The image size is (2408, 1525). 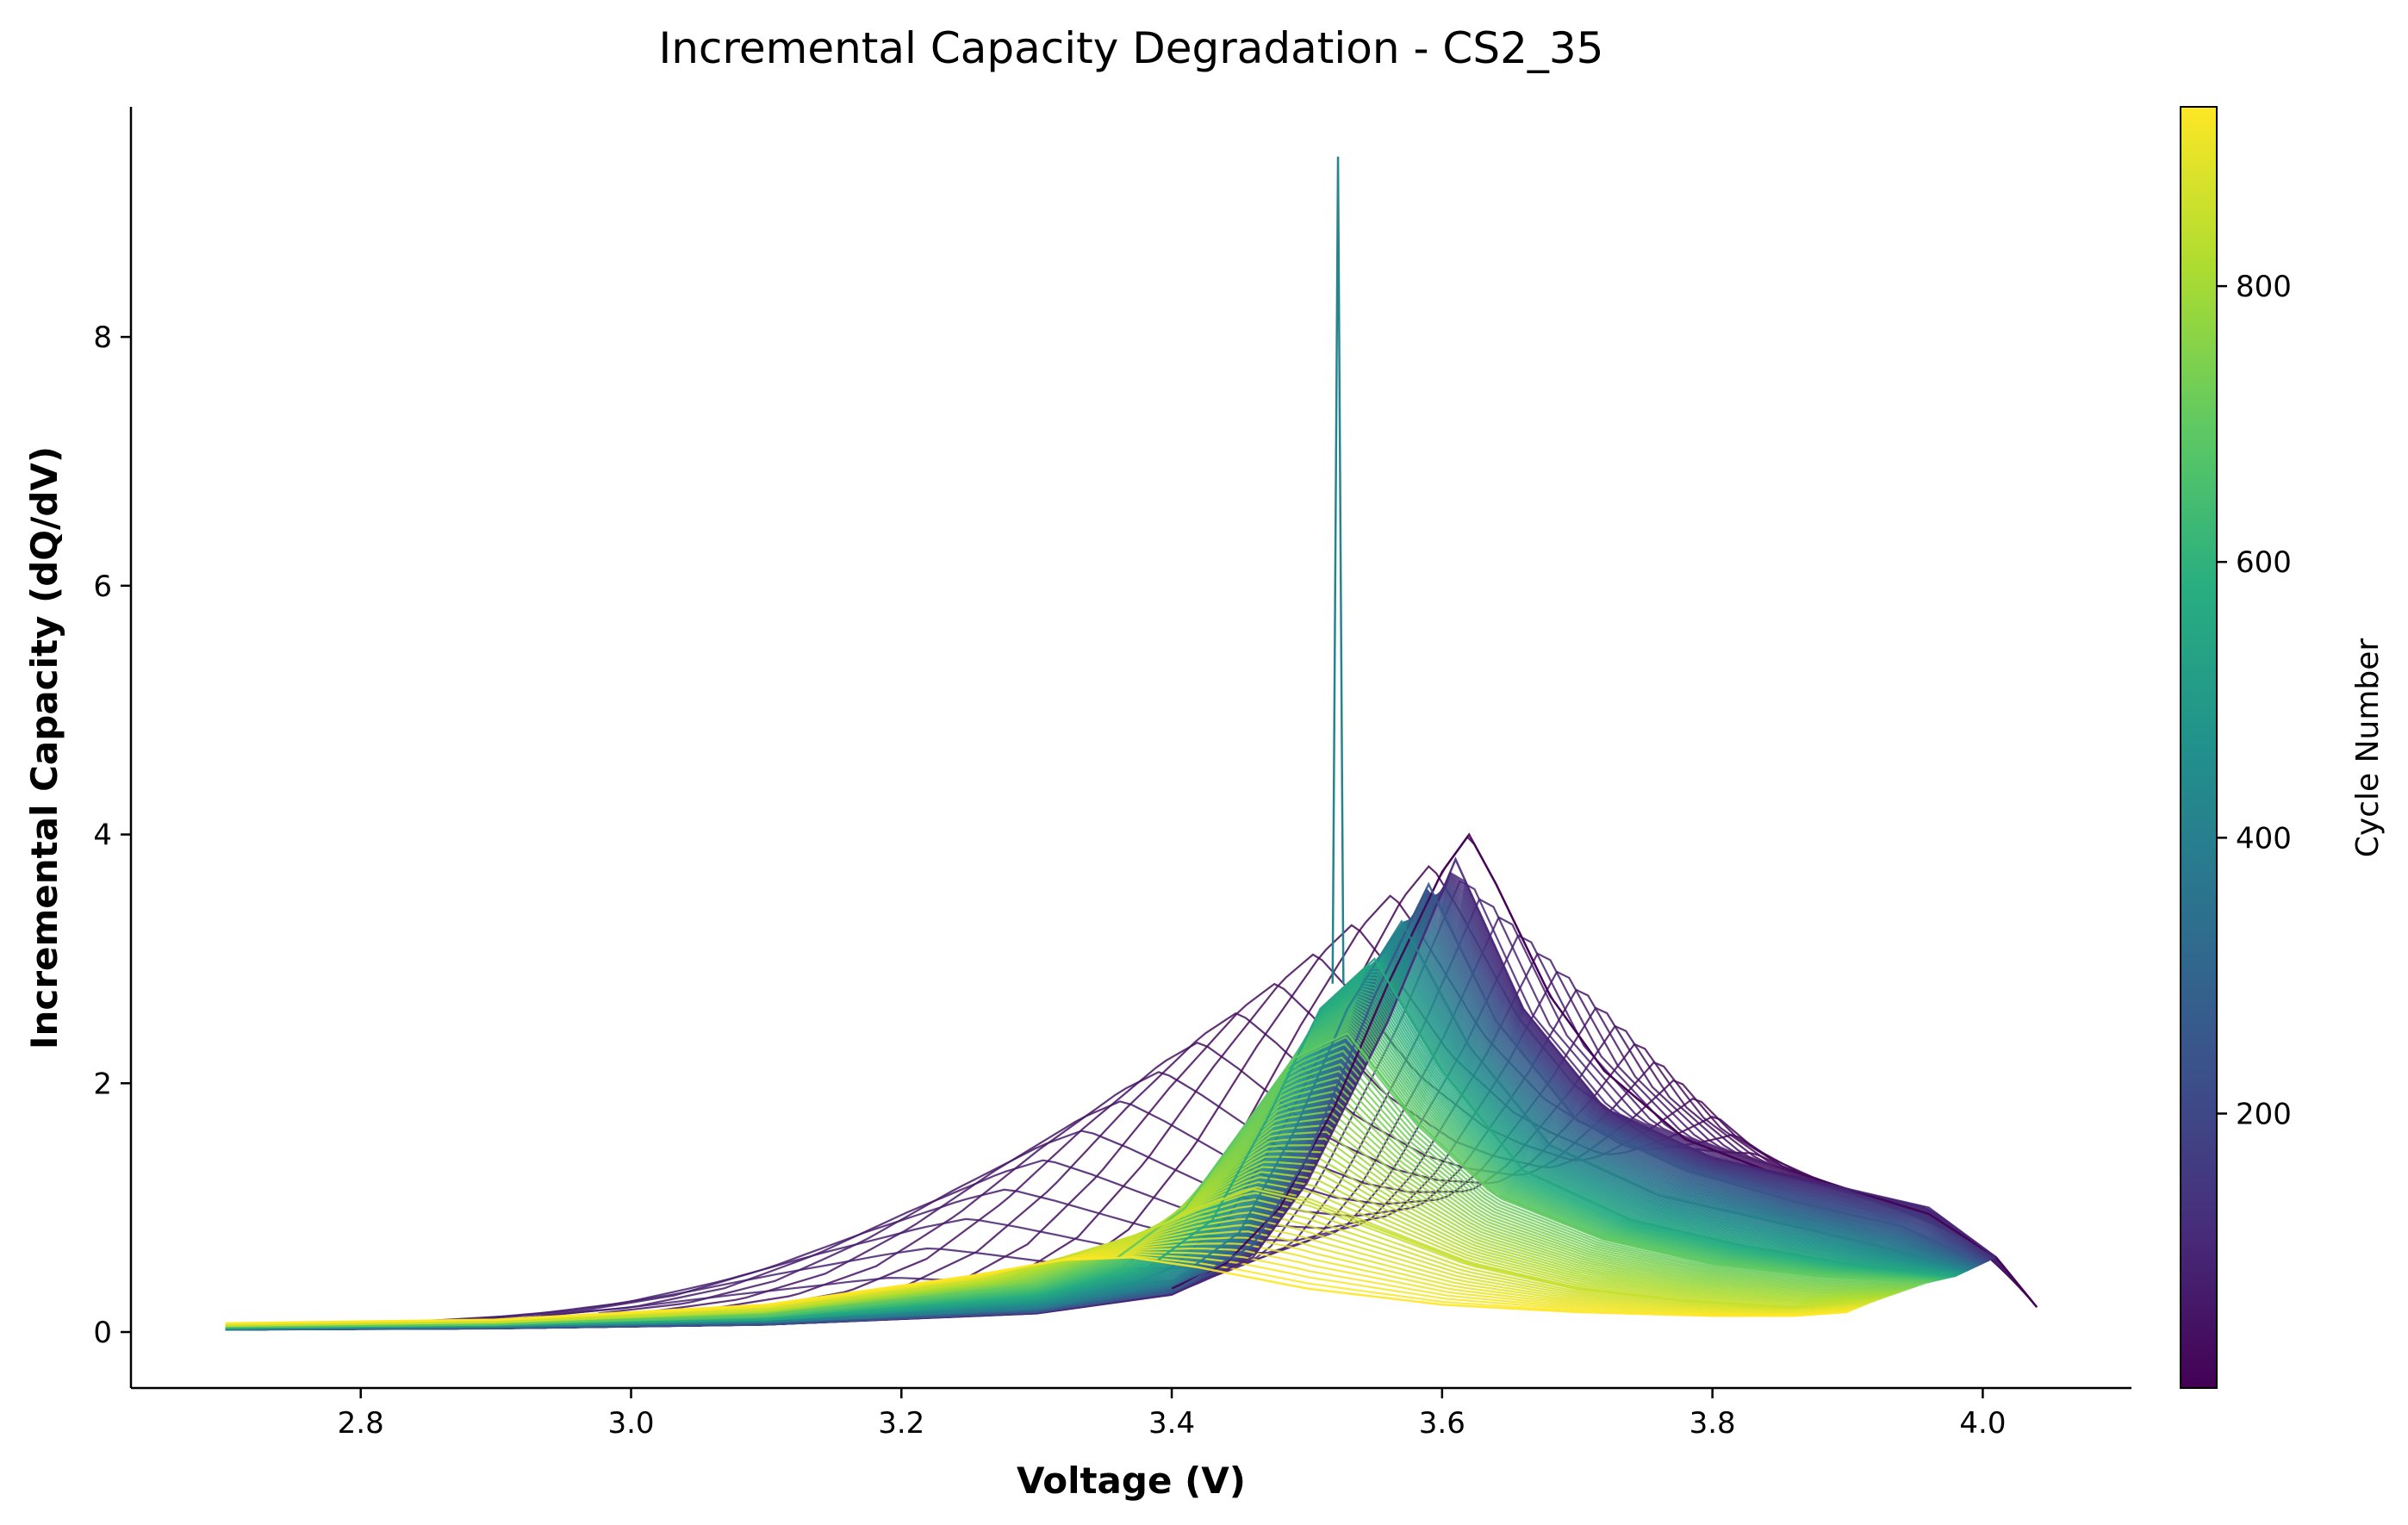 I want to click on colorbar, so click(x=2199, y=747).